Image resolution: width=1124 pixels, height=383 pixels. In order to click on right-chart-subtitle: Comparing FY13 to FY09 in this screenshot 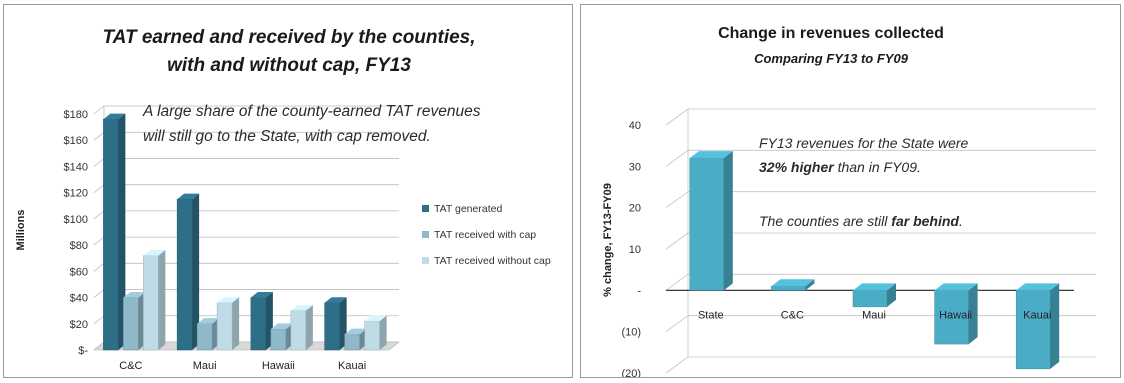, I will do `click(831, 58)`.